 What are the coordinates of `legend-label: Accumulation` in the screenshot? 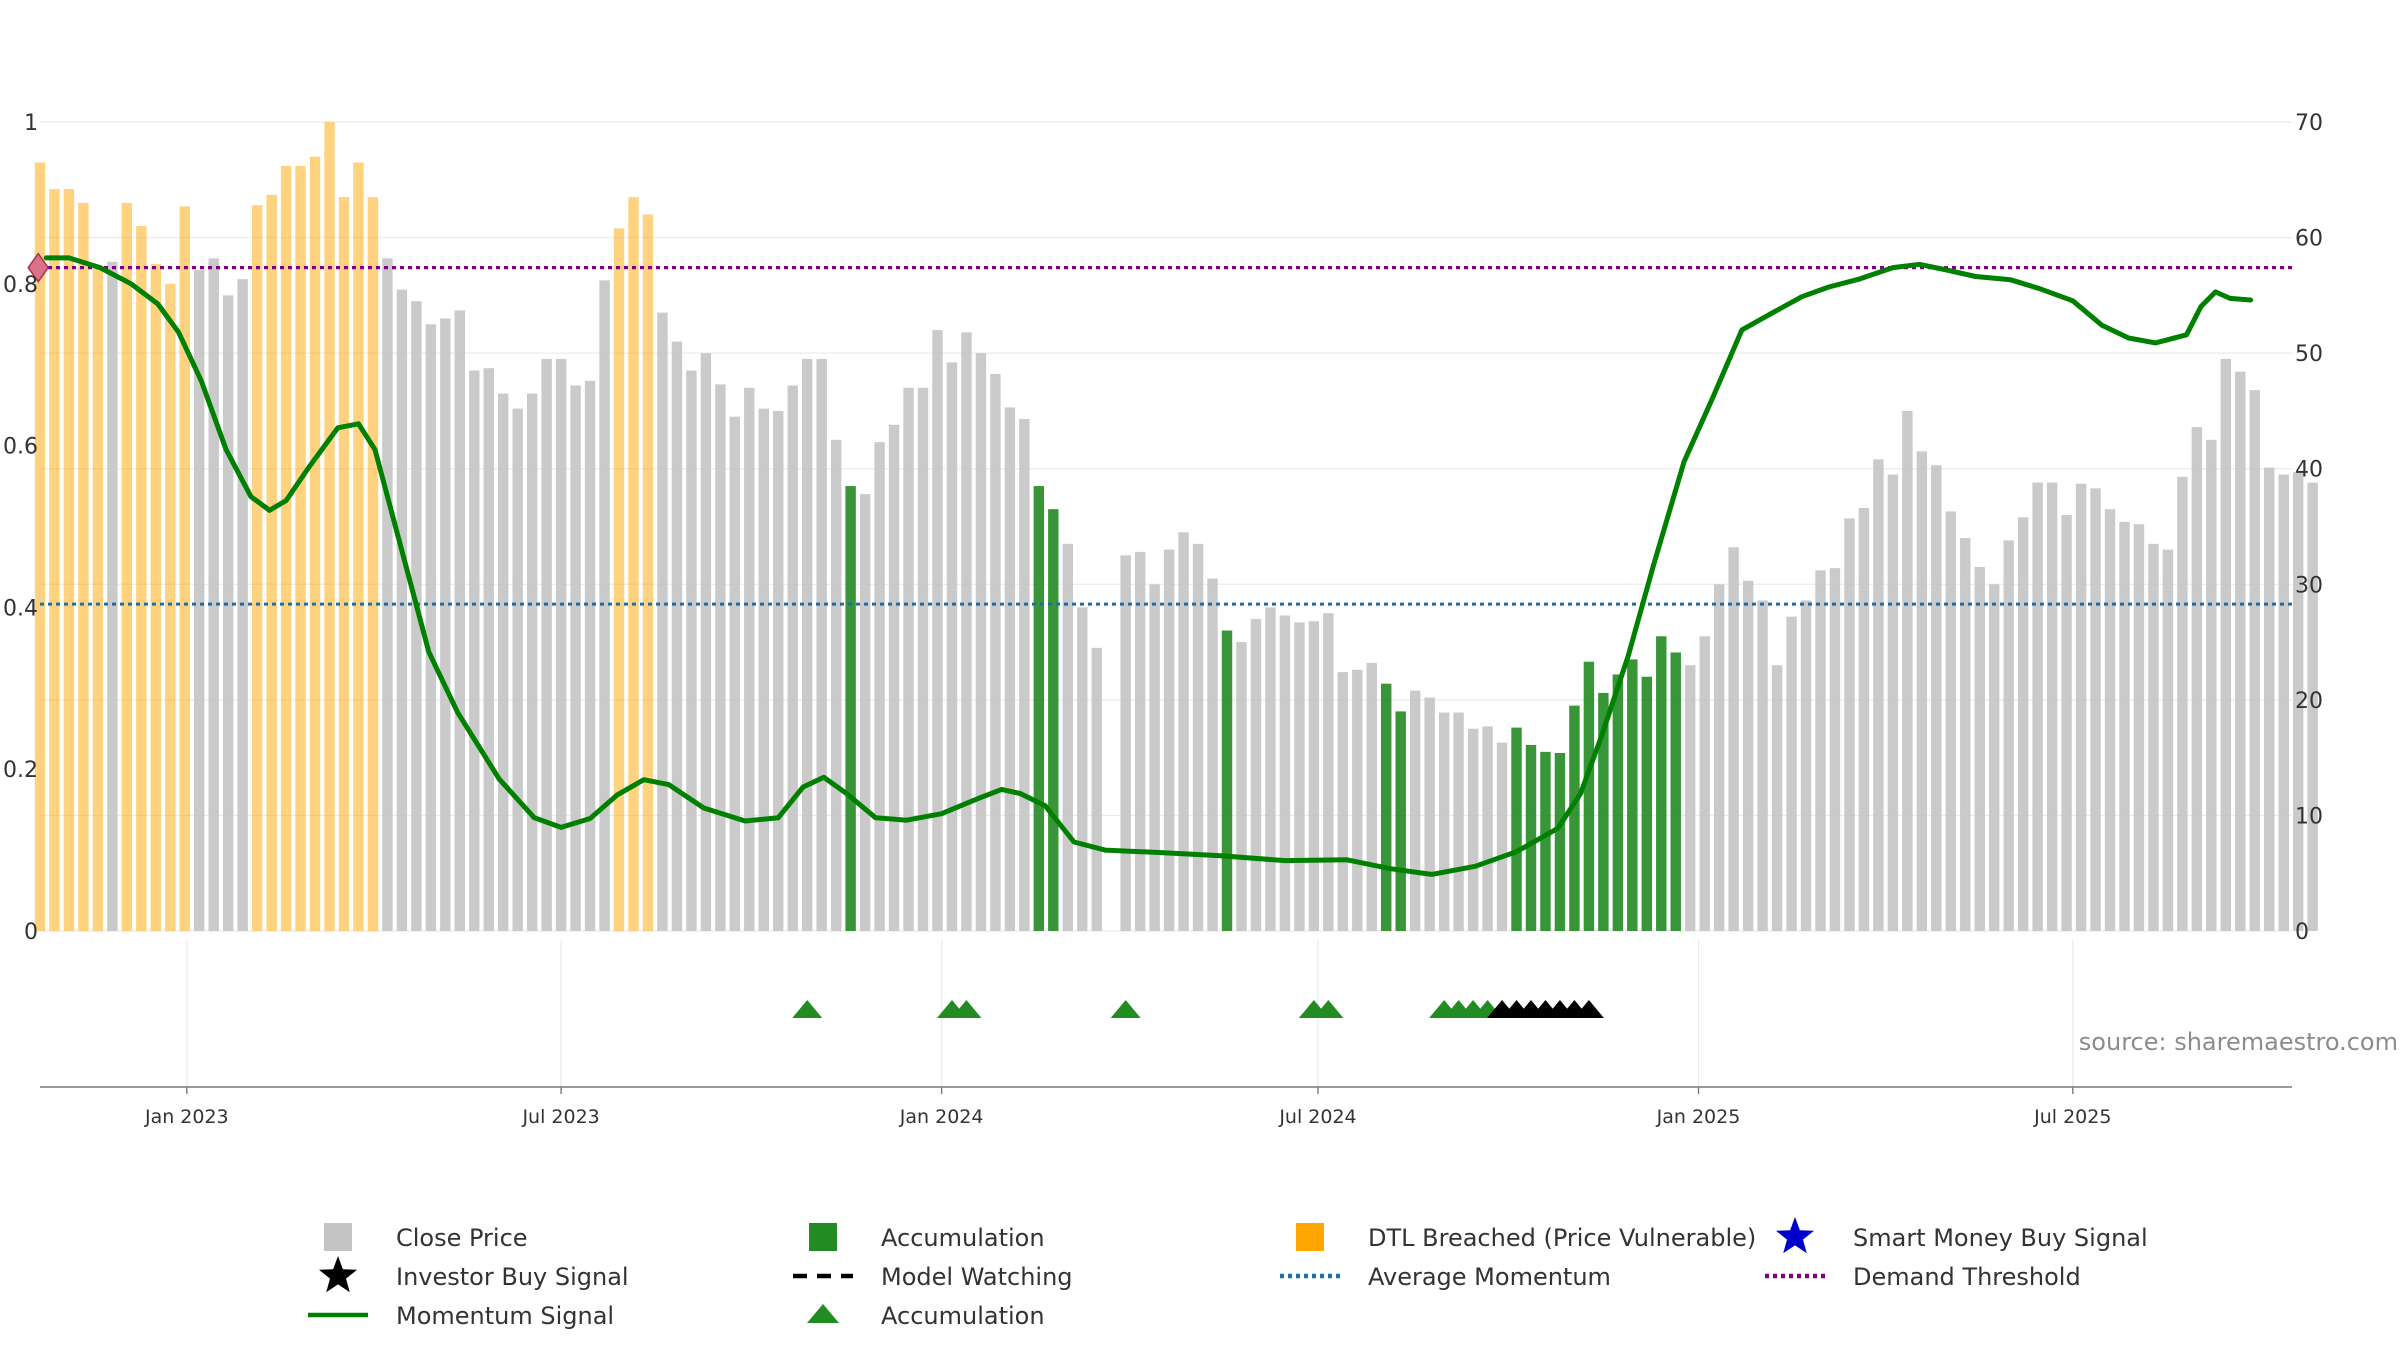 It's located at (963, 1238).